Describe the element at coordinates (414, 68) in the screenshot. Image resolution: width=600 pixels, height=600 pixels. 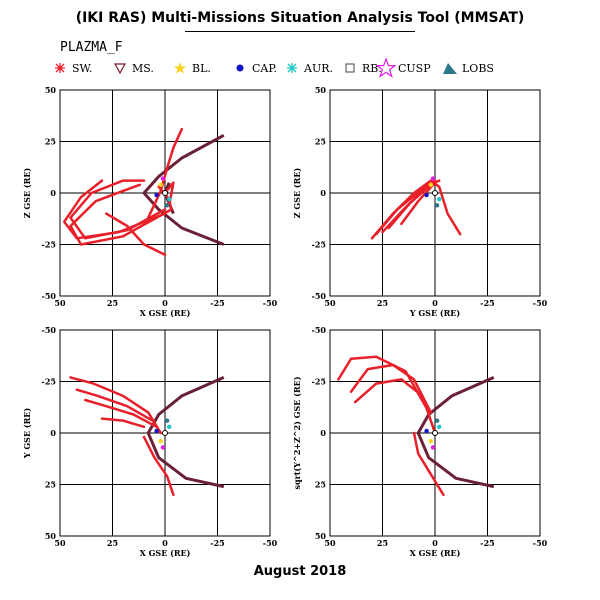
I see `legend-label: CUSP` at that location.